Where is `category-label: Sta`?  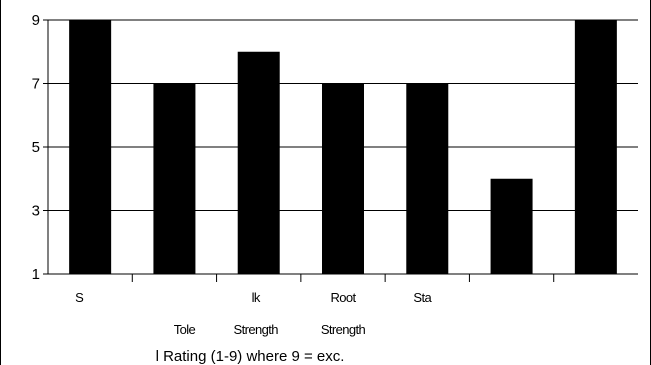 category-label: Sta is located at coordinates (422, 297).